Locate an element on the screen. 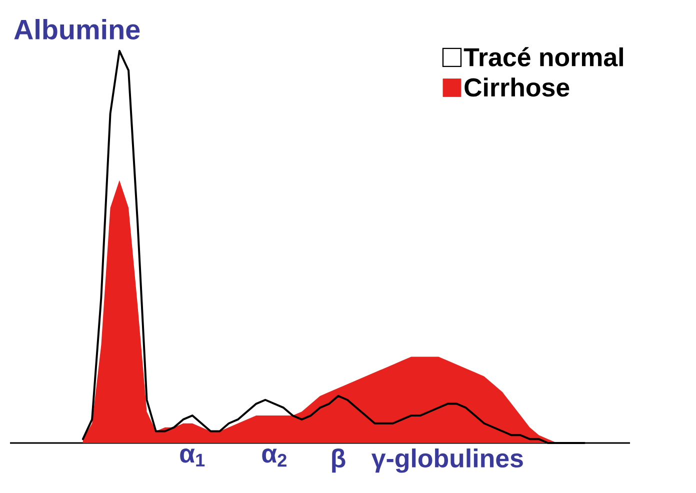  x-tick-label: γ-globulines is located at coordinates (447, 460).